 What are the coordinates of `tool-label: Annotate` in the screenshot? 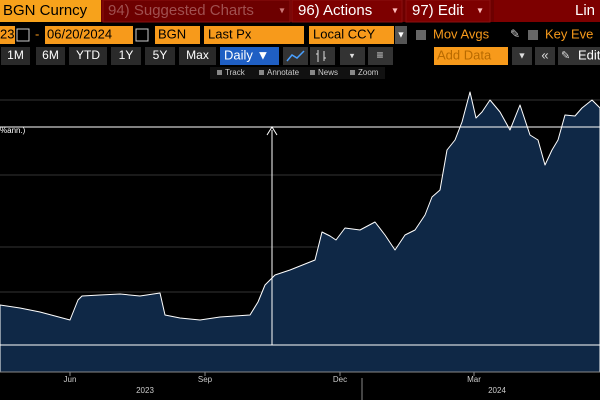 It's located at (283, 72).